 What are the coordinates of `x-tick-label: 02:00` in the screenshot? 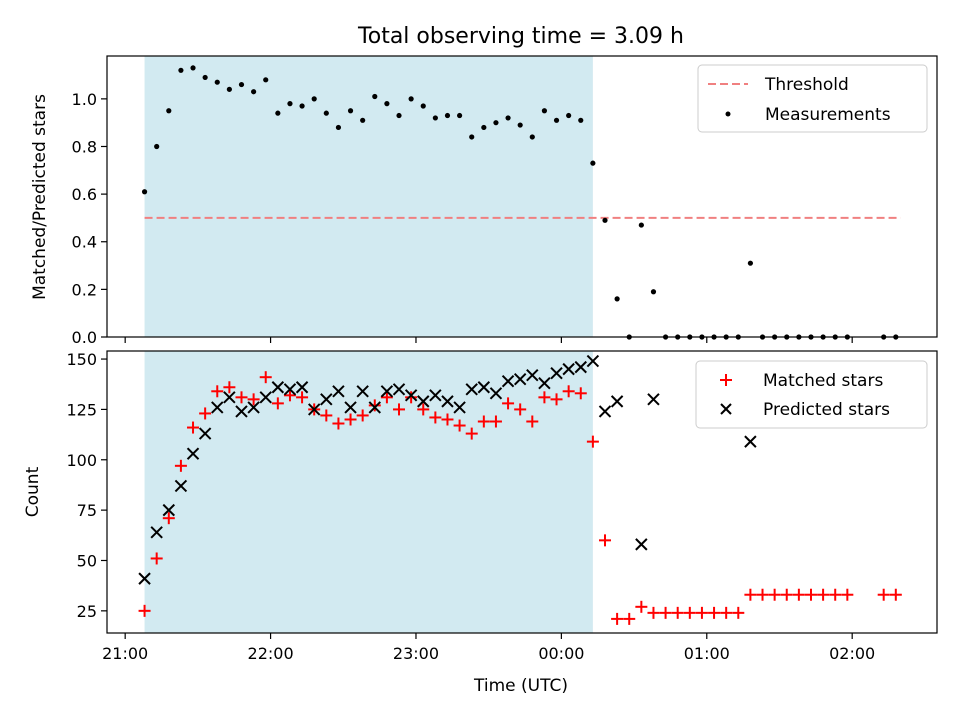 It's located at (852, 653).